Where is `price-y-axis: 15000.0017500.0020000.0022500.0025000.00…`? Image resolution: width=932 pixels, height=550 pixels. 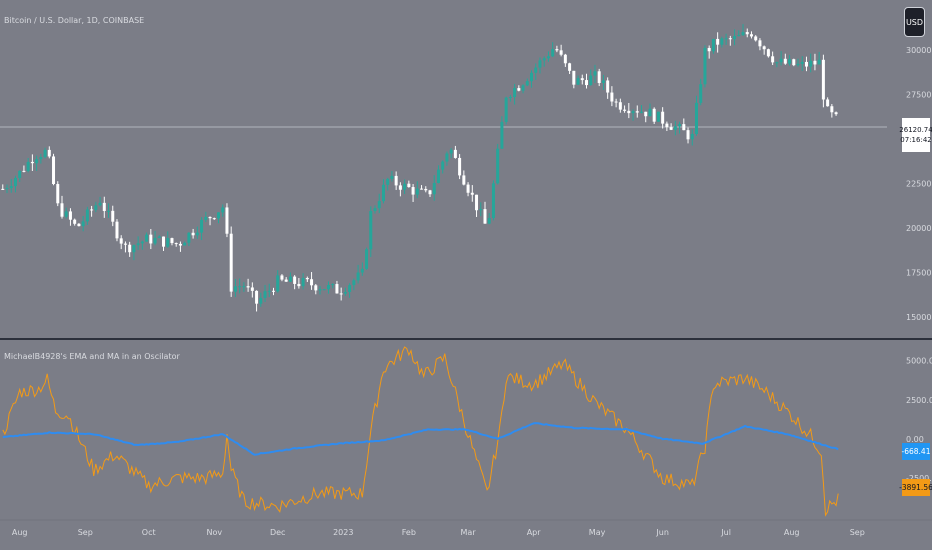 price-y-axis: 15000.0017500.0020000.0022500.0025000.00… is located at coordinates (919, 184).